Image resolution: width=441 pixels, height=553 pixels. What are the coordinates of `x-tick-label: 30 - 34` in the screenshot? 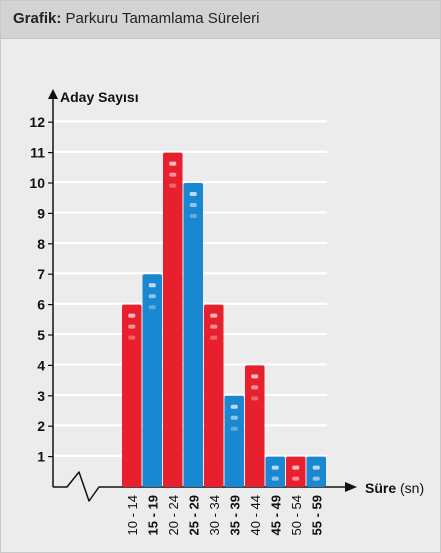 It's located at (214, 515).